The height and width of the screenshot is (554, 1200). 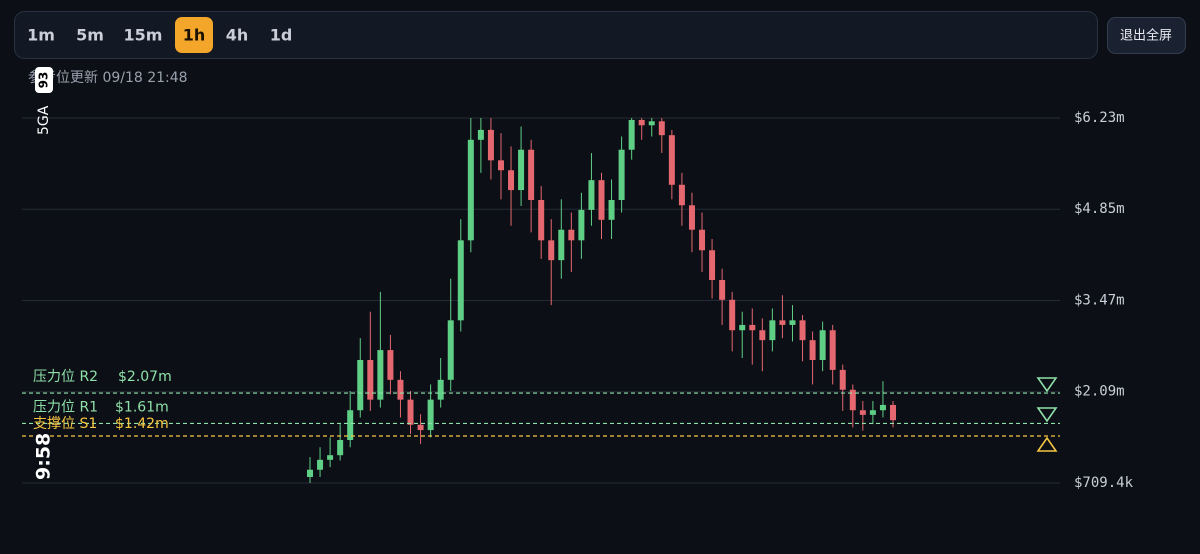 What do you see at coordinates (281, 35) in the screenshot?
I see `timeframe-button: 1d` at bounding box center [281, 35].